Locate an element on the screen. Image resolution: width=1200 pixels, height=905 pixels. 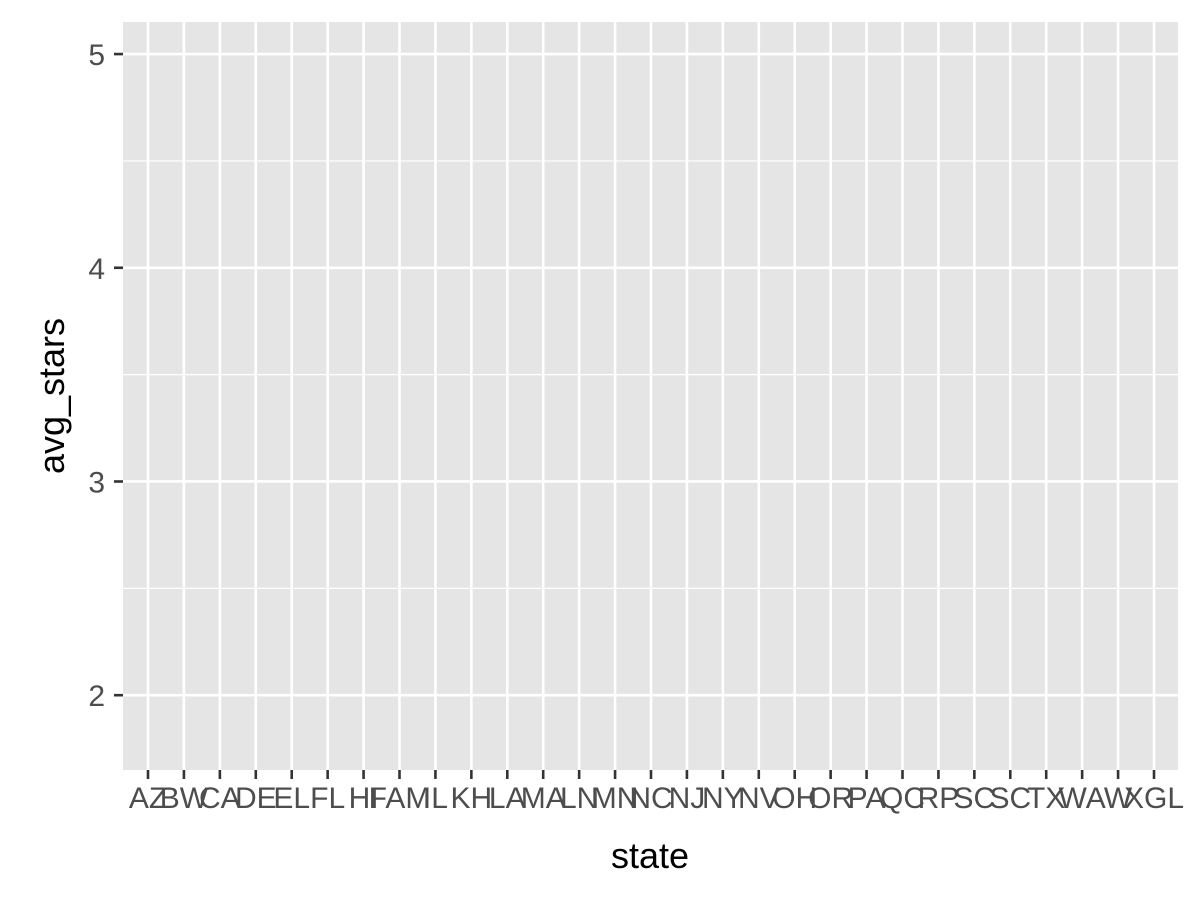
x-tick-label: HI is located at coordinates (364, 798).